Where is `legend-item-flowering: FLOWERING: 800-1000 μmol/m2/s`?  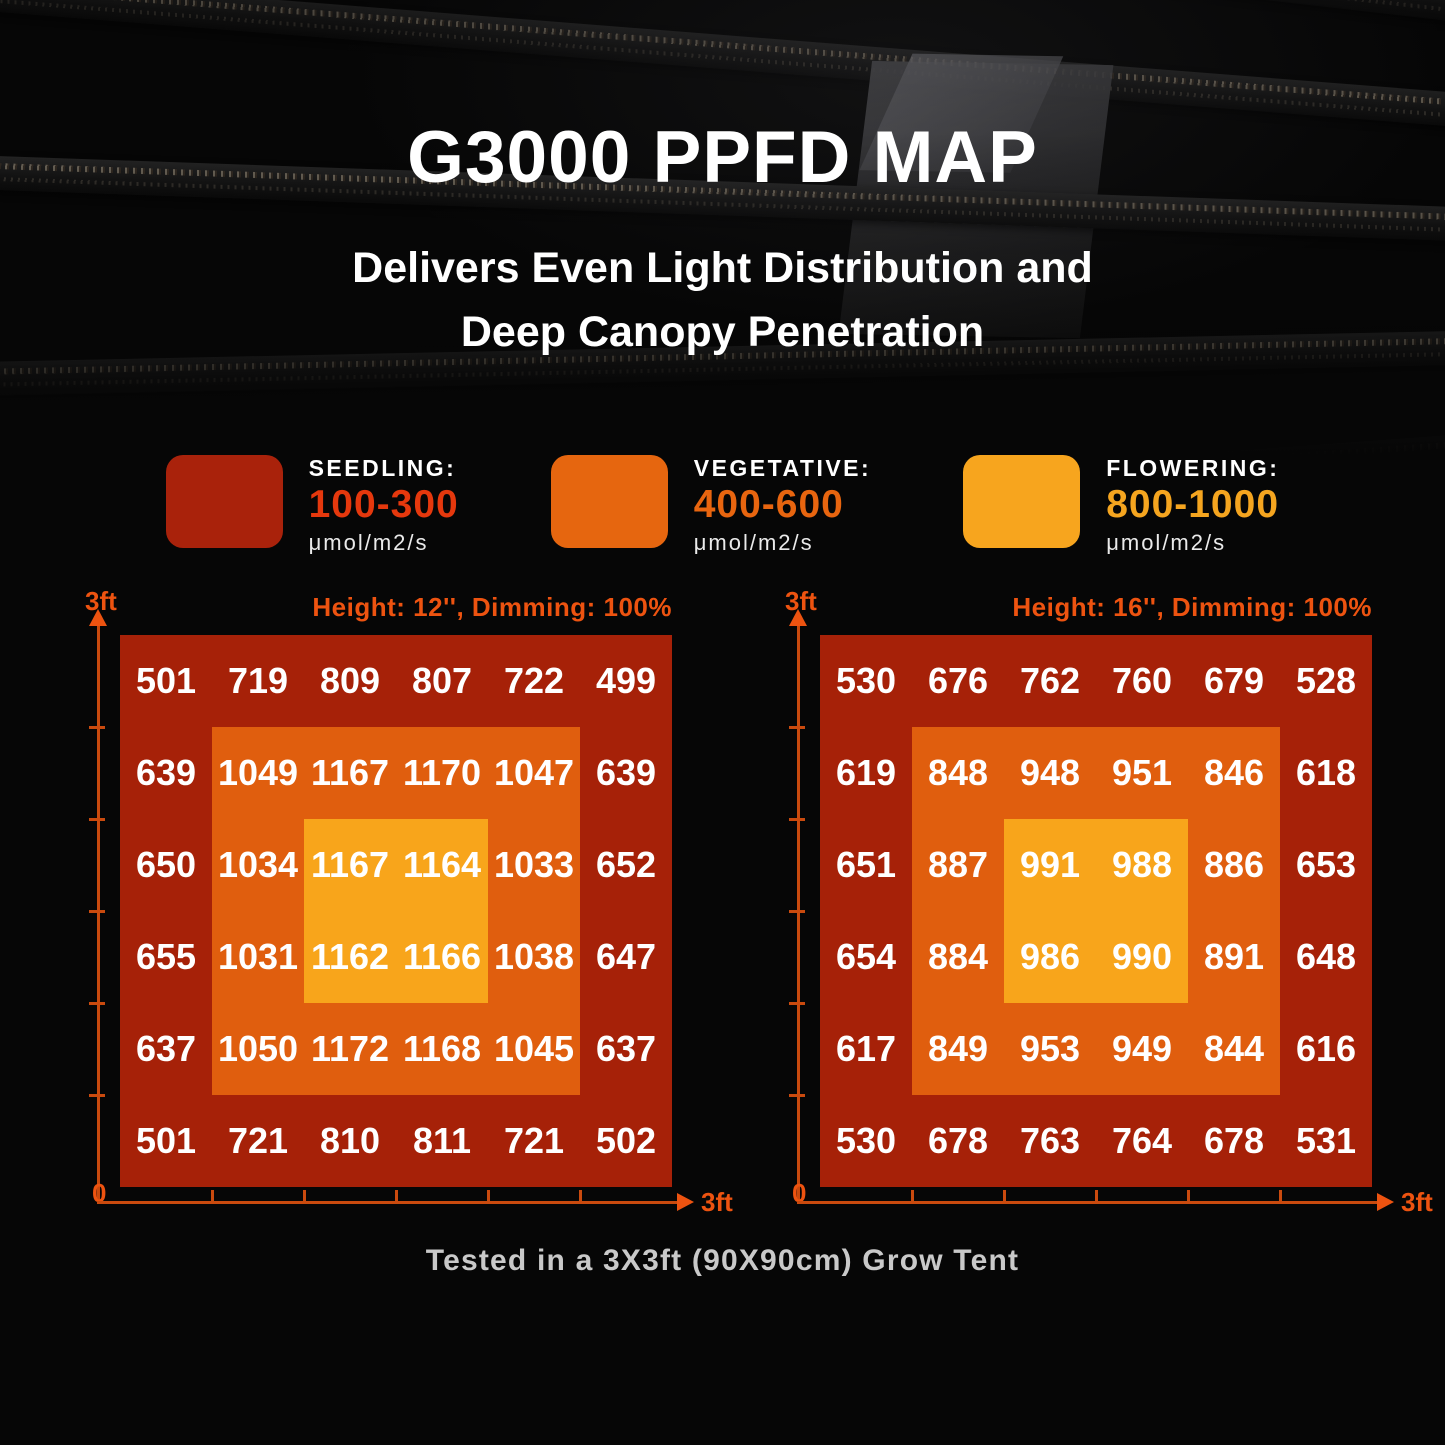
legend-item-flowering: FLOWERING: 800-1000 μmol/m2/s is located at coordinates (1121, 505).